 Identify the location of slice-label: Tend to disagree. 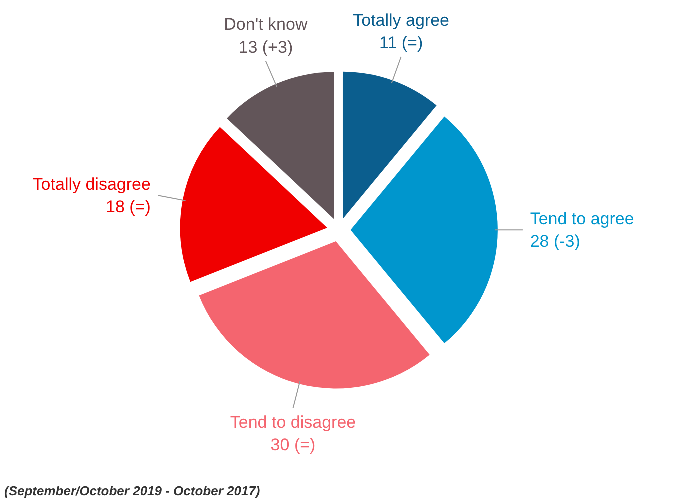
(293, 422).